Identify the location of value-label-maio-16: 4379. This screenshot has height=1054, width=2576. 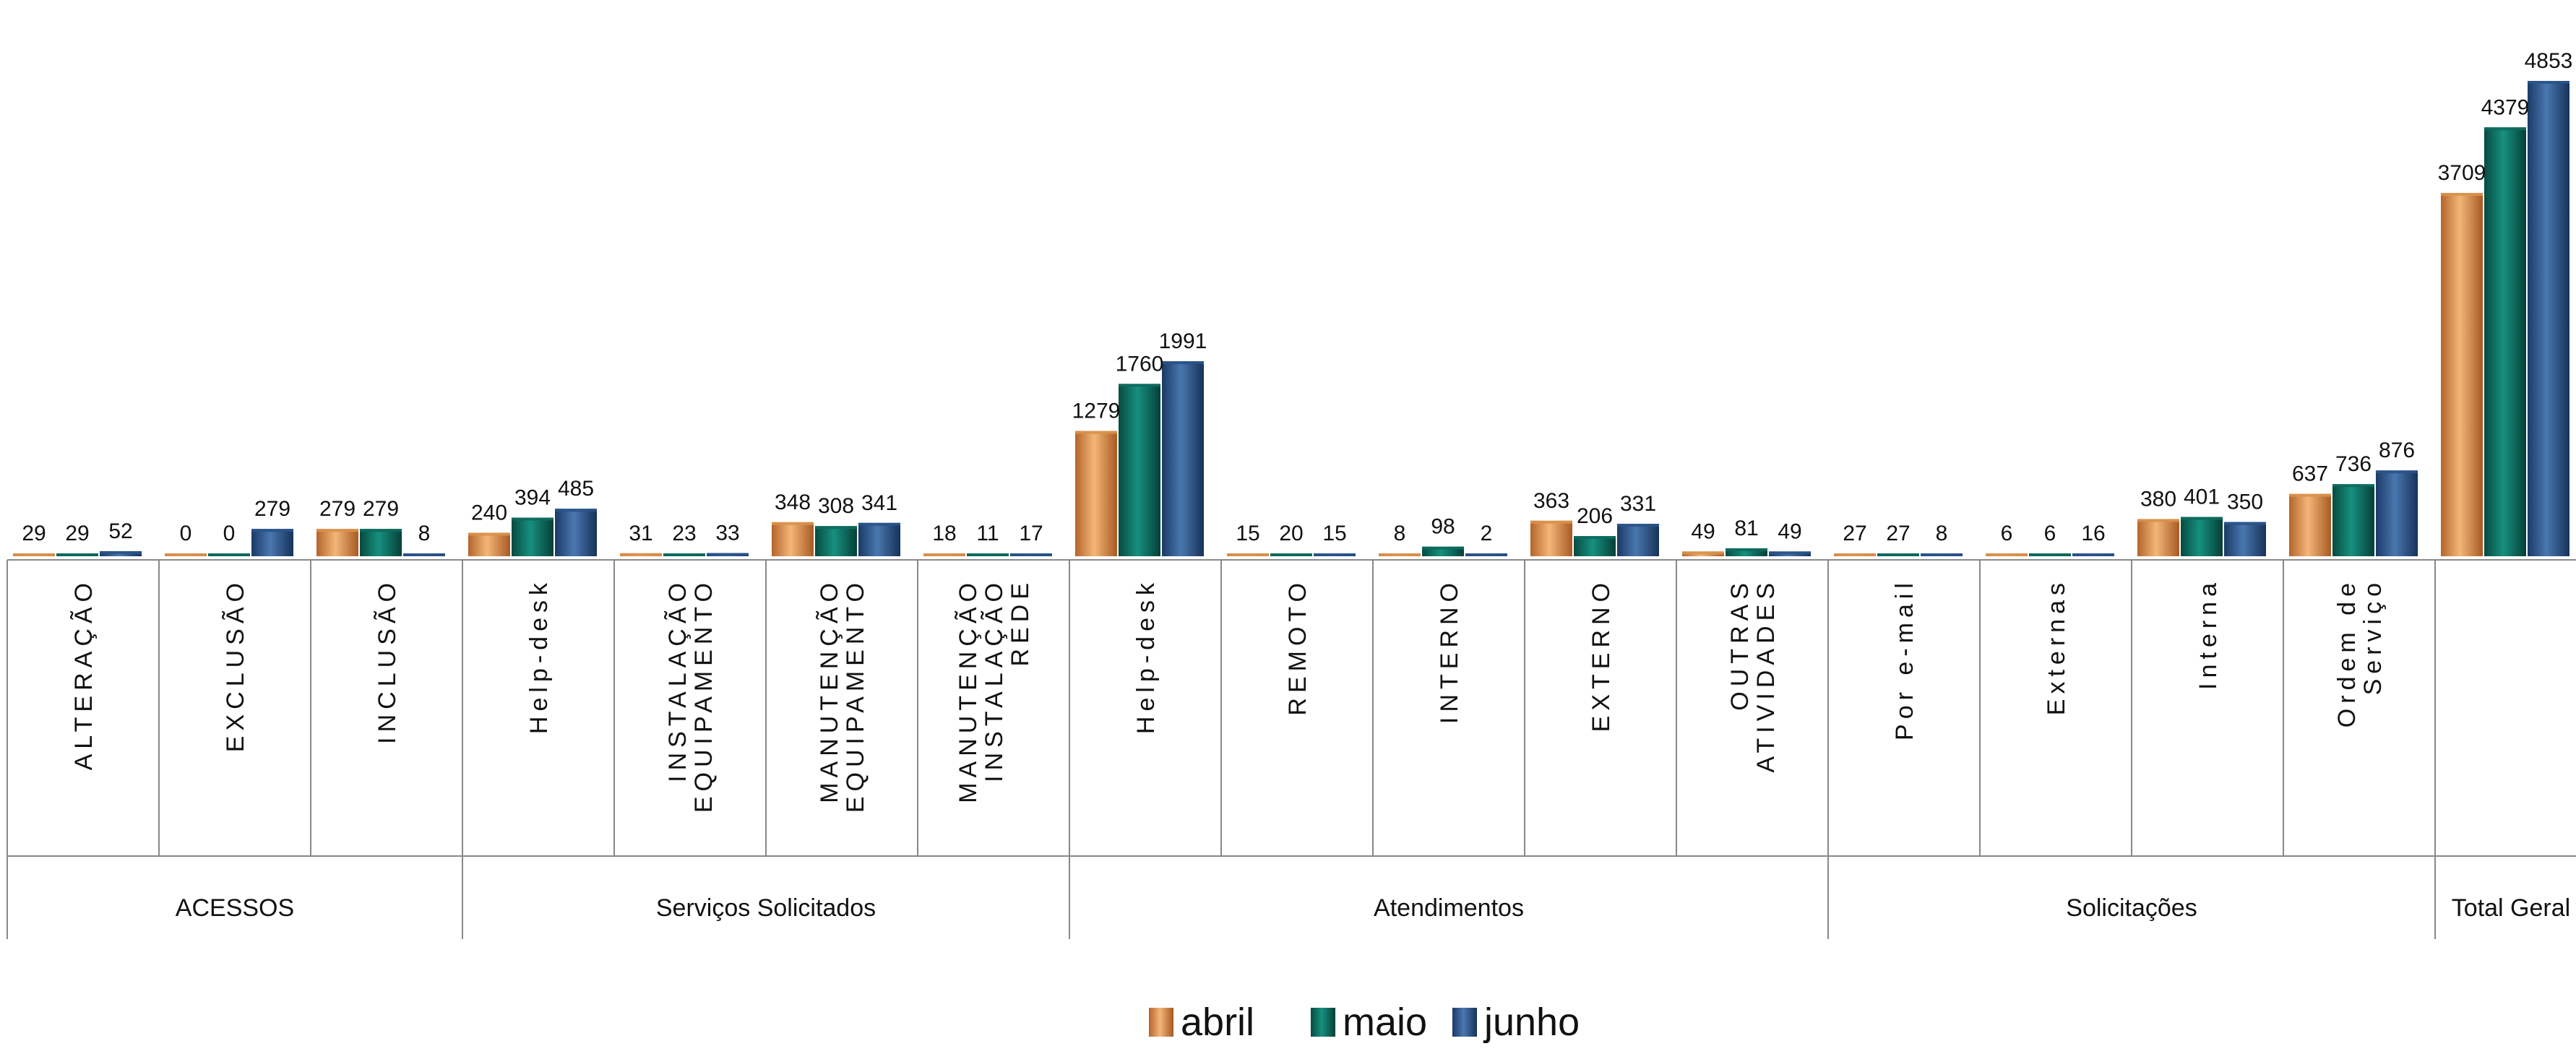
(2505, 107).